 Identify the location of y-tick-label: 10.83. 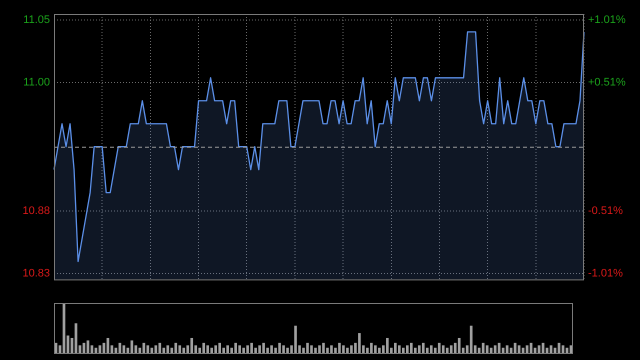
(36, 274).